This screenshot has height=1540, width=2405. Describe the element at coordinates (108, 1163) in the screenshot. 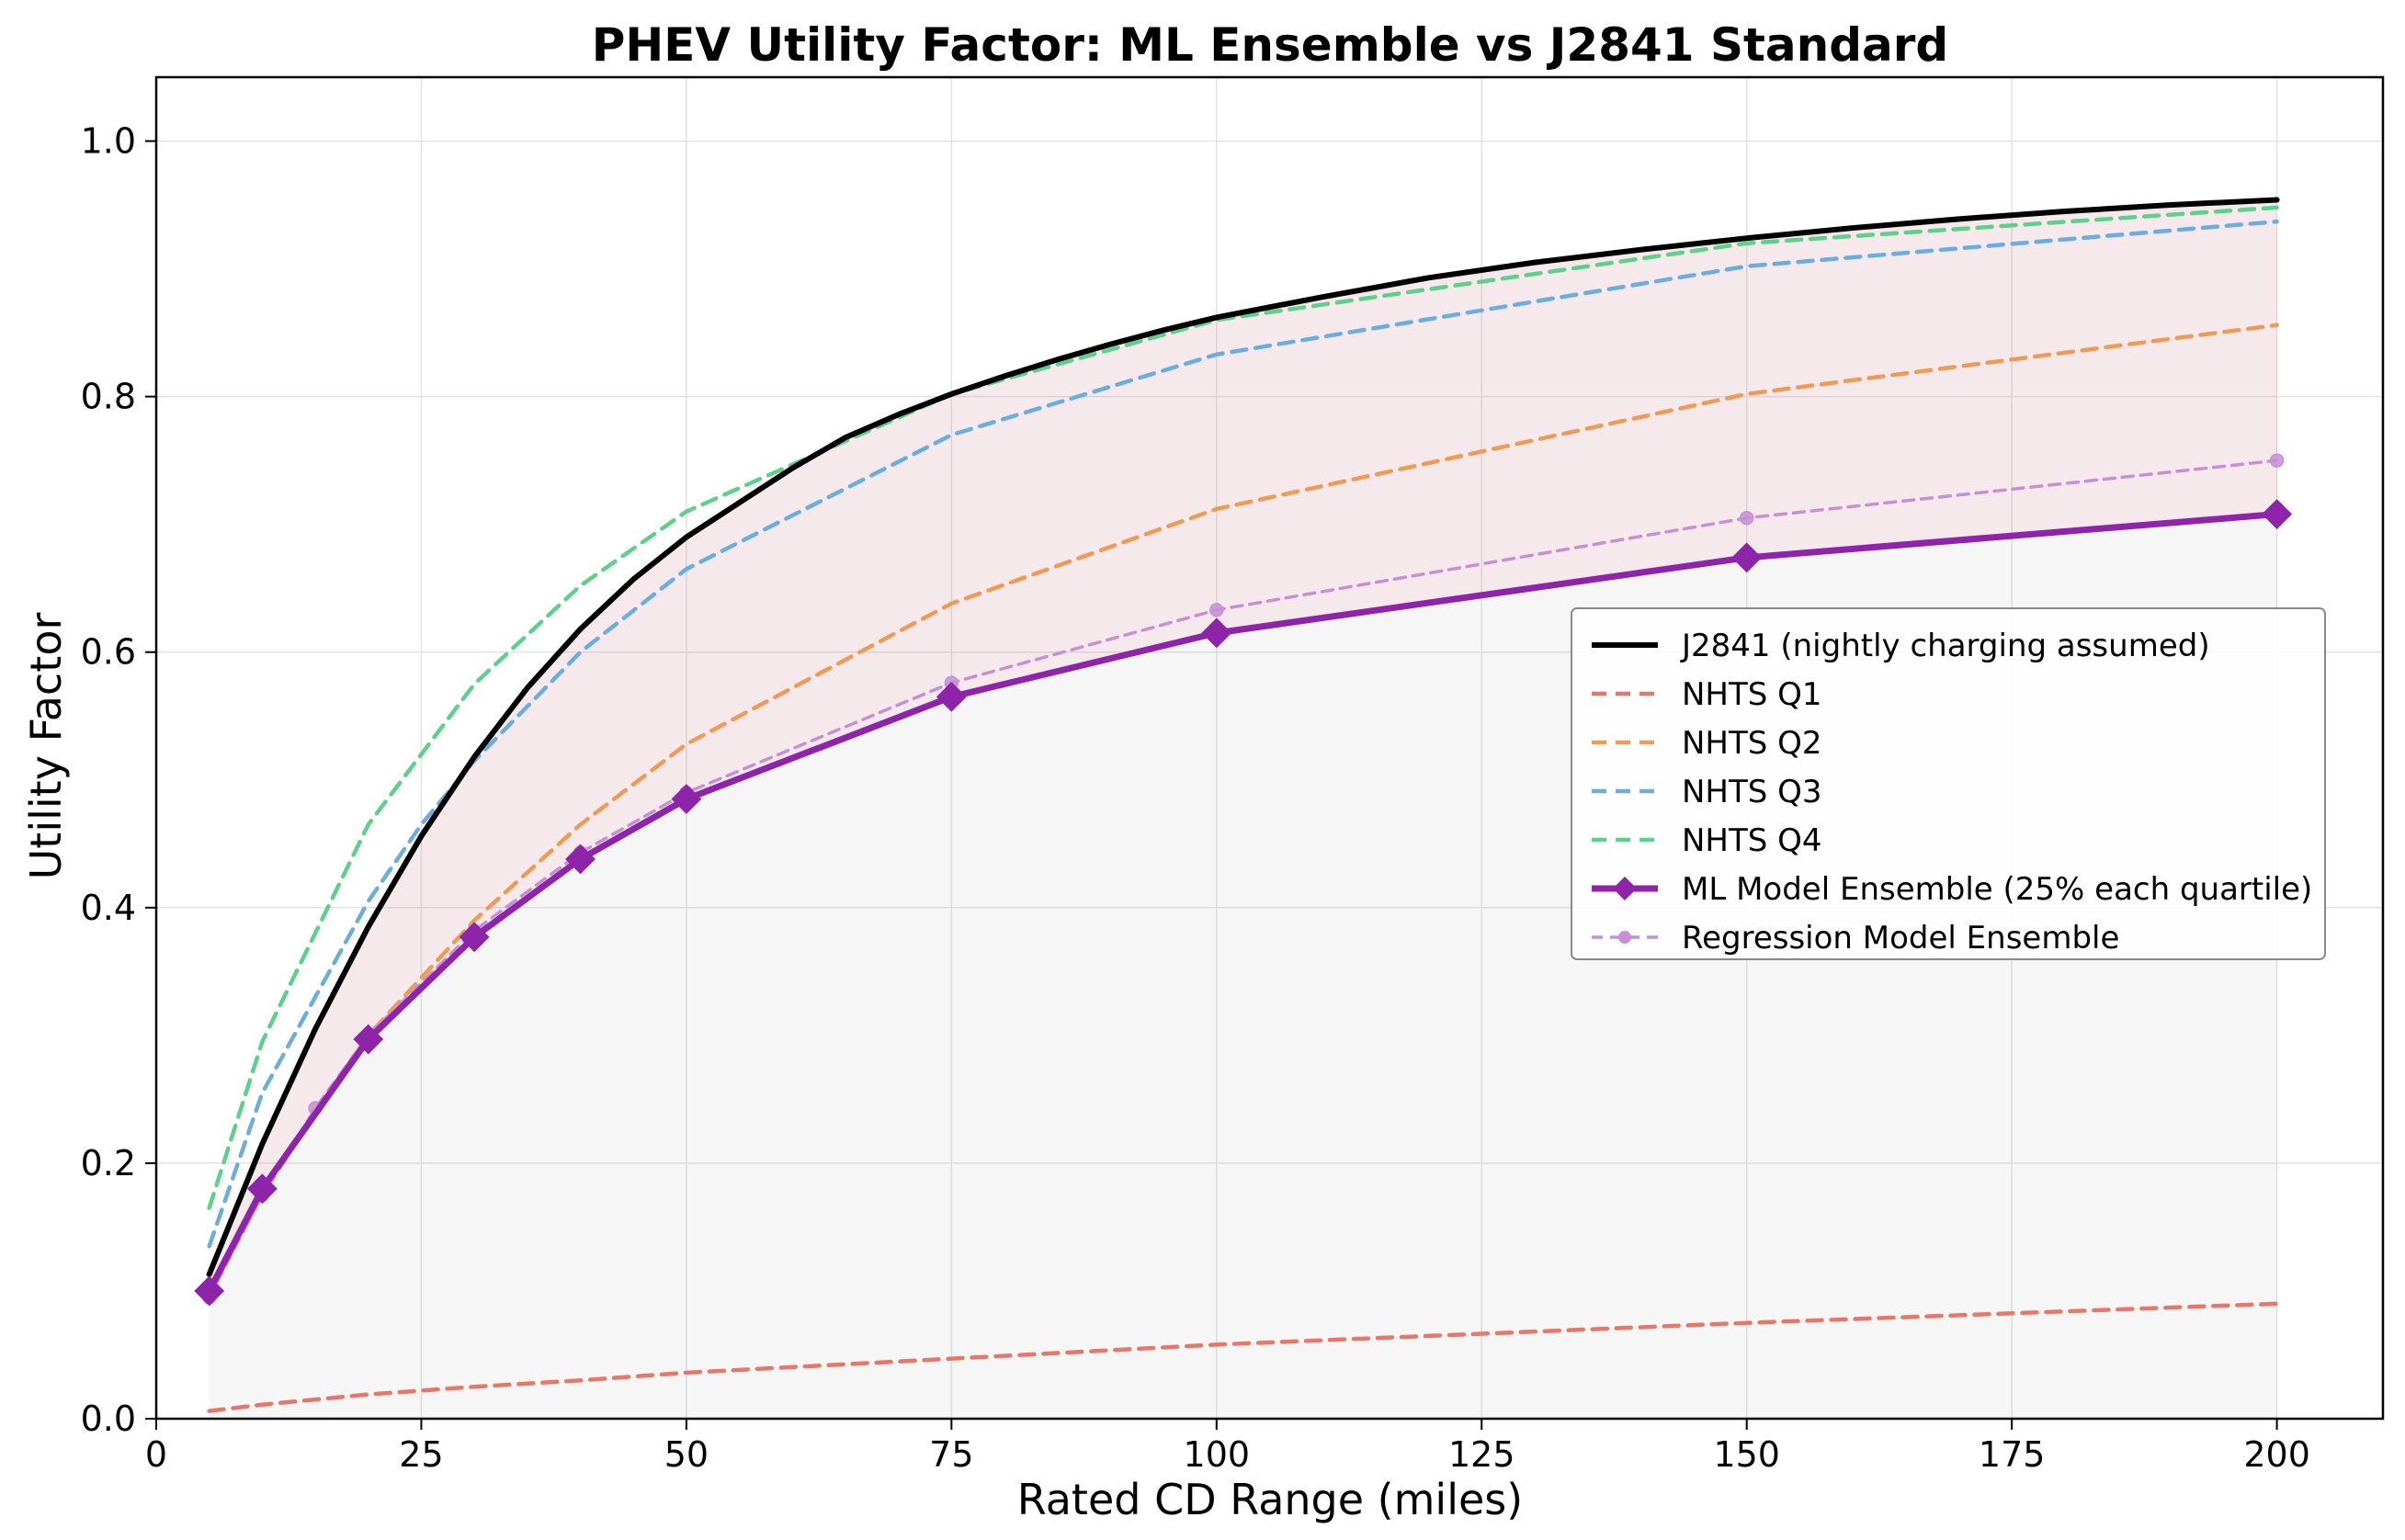

I see `y-tick-label: 0.2` at that location.